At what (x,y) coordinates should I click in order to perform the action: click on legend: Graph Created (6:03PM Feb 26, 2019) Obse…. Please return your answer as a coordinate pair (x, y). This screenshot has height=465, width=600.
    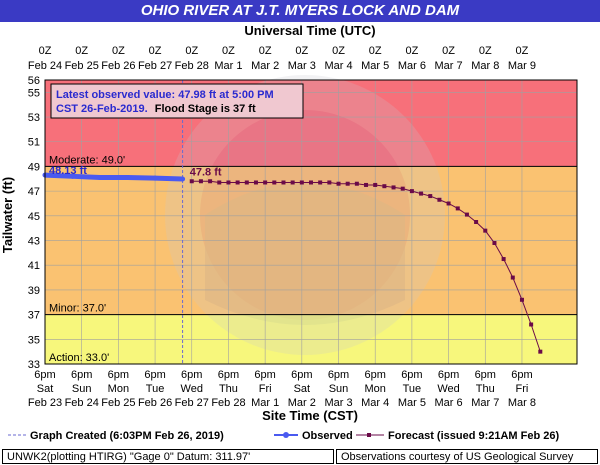
    Looking at the image, I should click on (300, 435).